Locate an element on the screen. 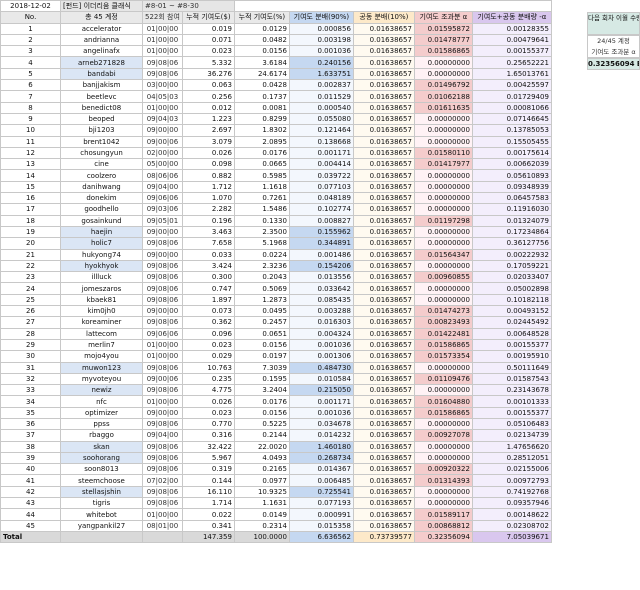 This screenshot has height=590, width=640. contrib-share-cell: 0.001486 is located at coordinates (321, 254).